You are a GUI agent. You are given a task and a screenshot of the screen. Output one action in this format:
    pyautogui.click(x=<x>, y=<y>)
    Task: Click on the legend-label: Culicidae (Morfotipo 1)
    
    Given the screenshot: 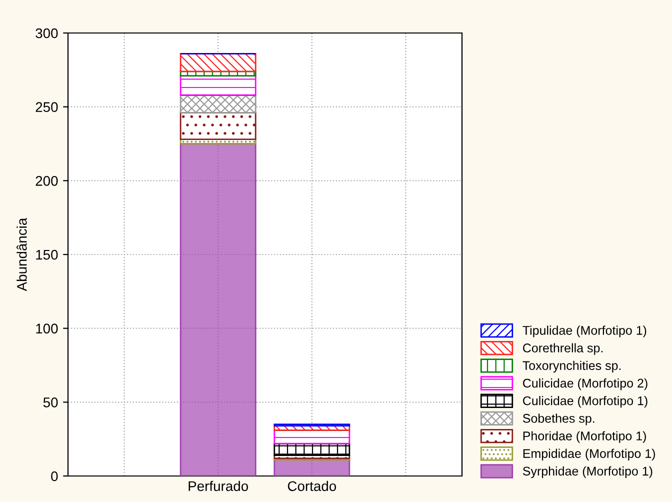 What is the action you would take?
    pyautogui.click(x=585, y=402)
    